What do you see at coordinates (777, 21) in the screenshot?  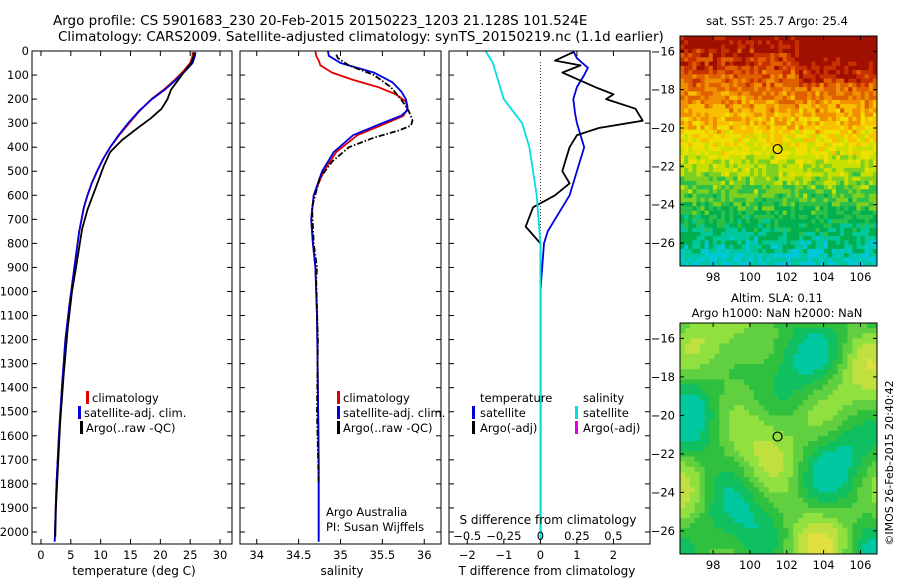 I see `sst-map-title: sat. SST: 25.7 Argo: 25.4` at bounding box center [777, 21].